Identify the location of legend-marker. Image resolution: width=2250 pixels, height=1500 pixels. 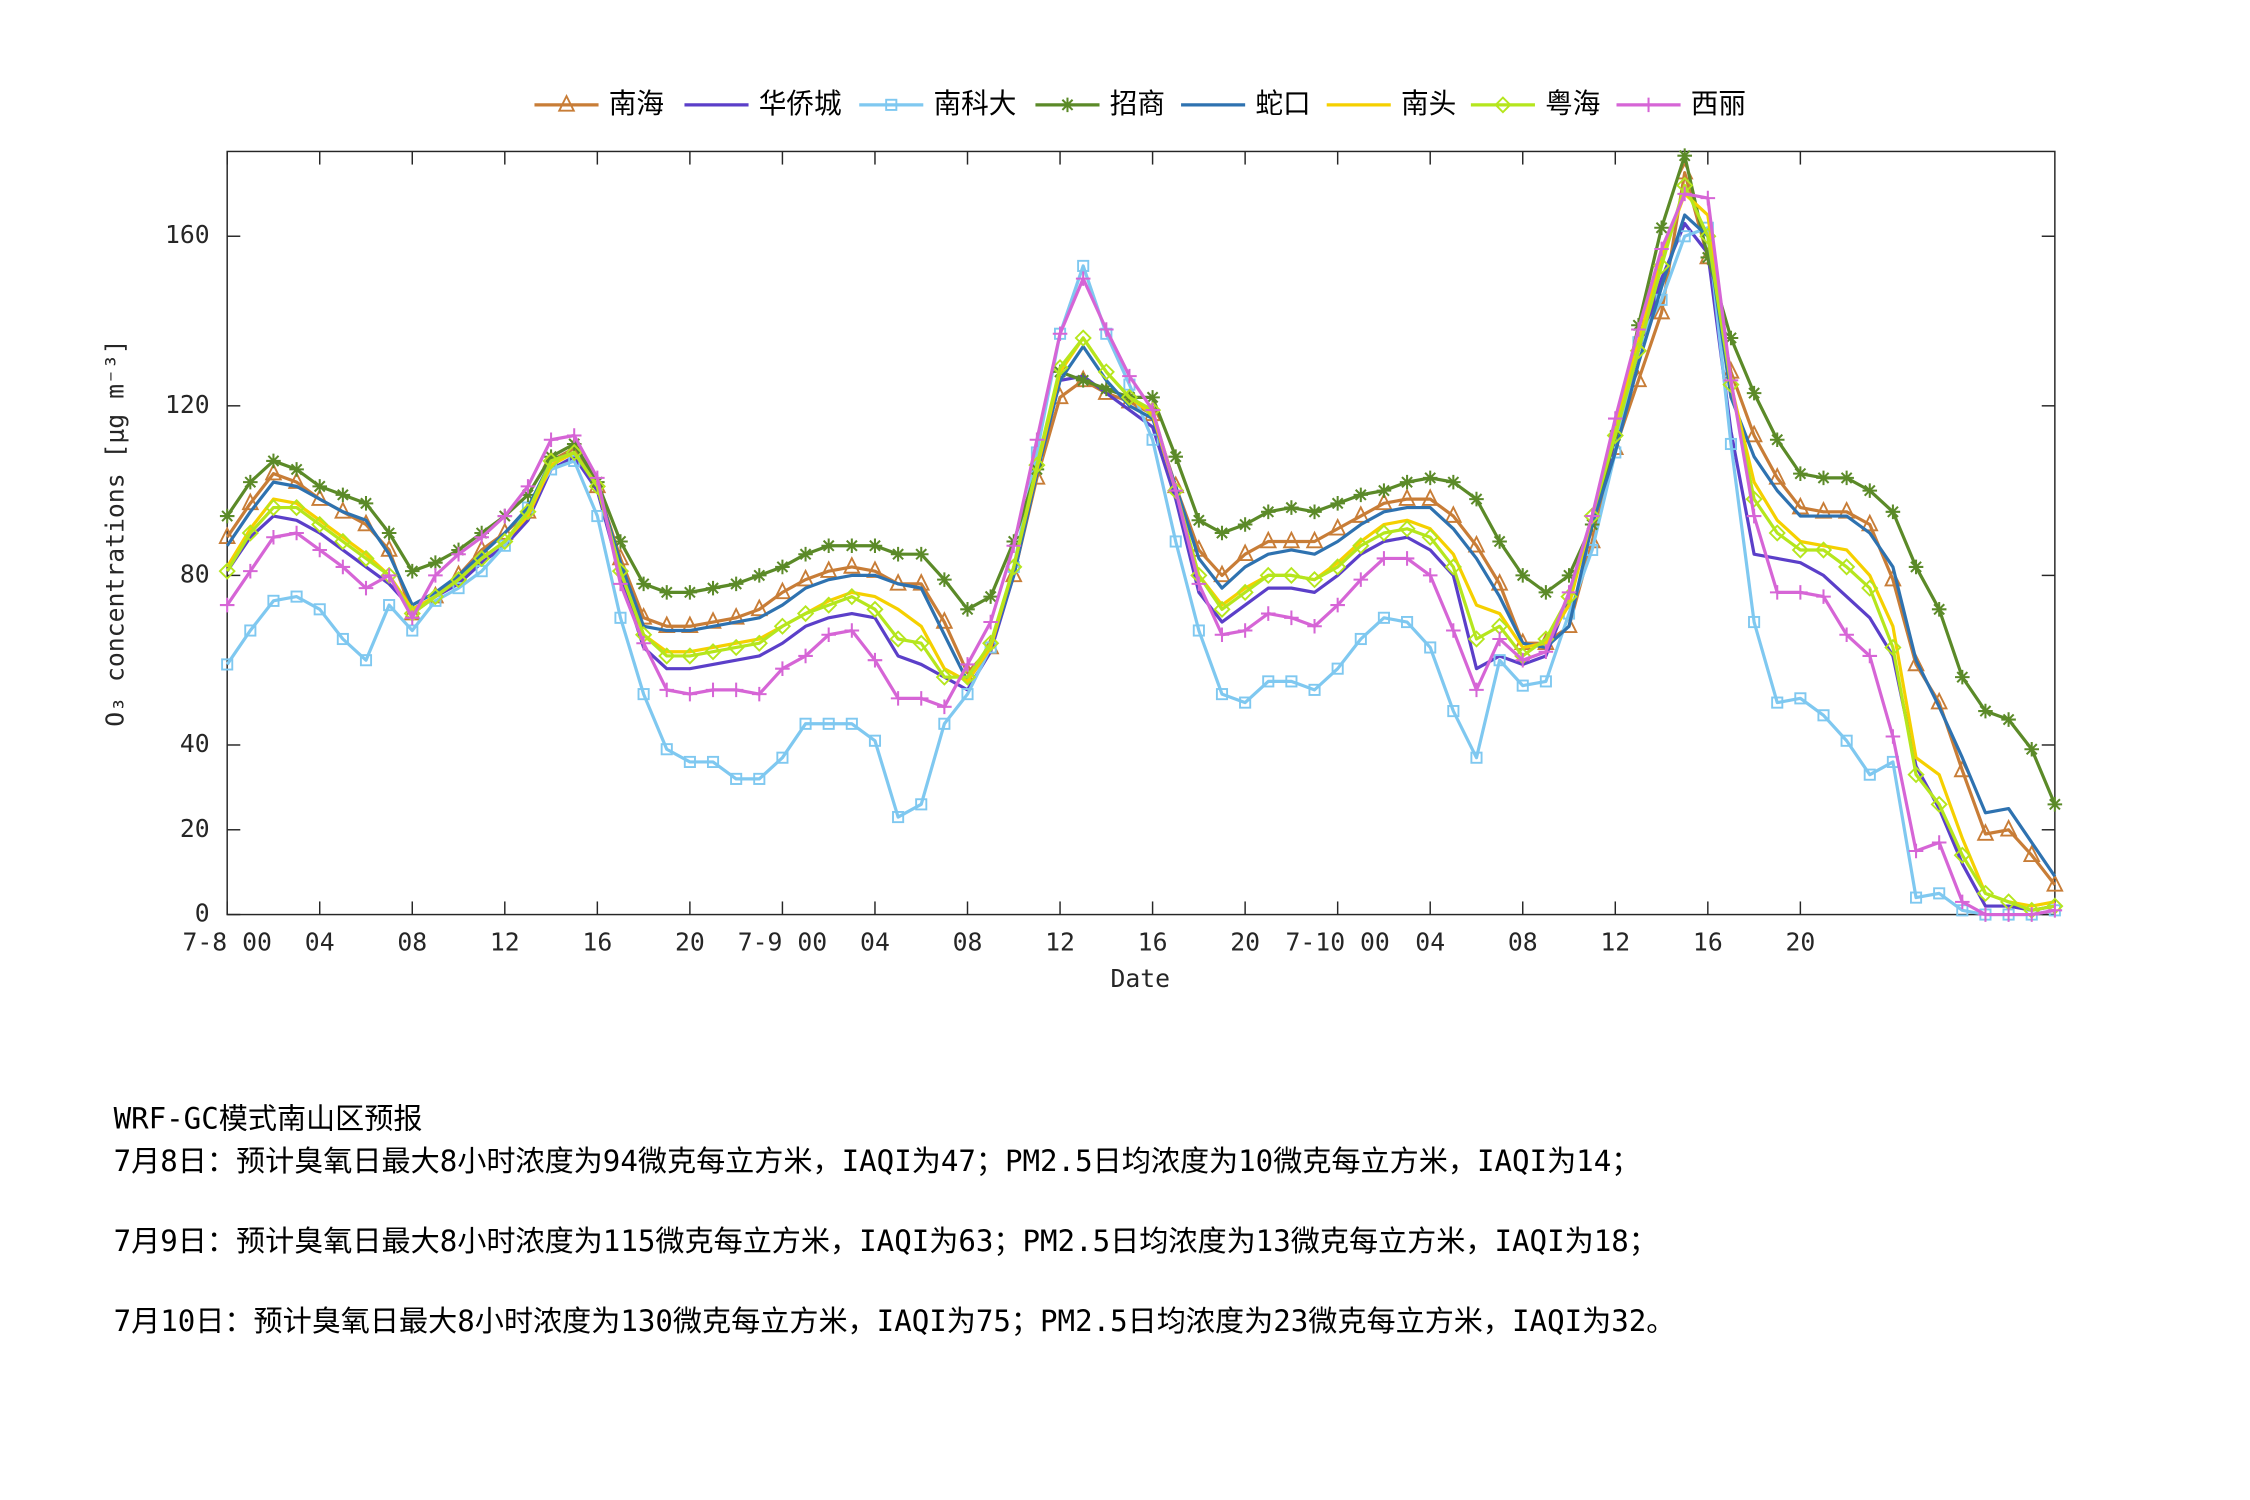
(891, 104).